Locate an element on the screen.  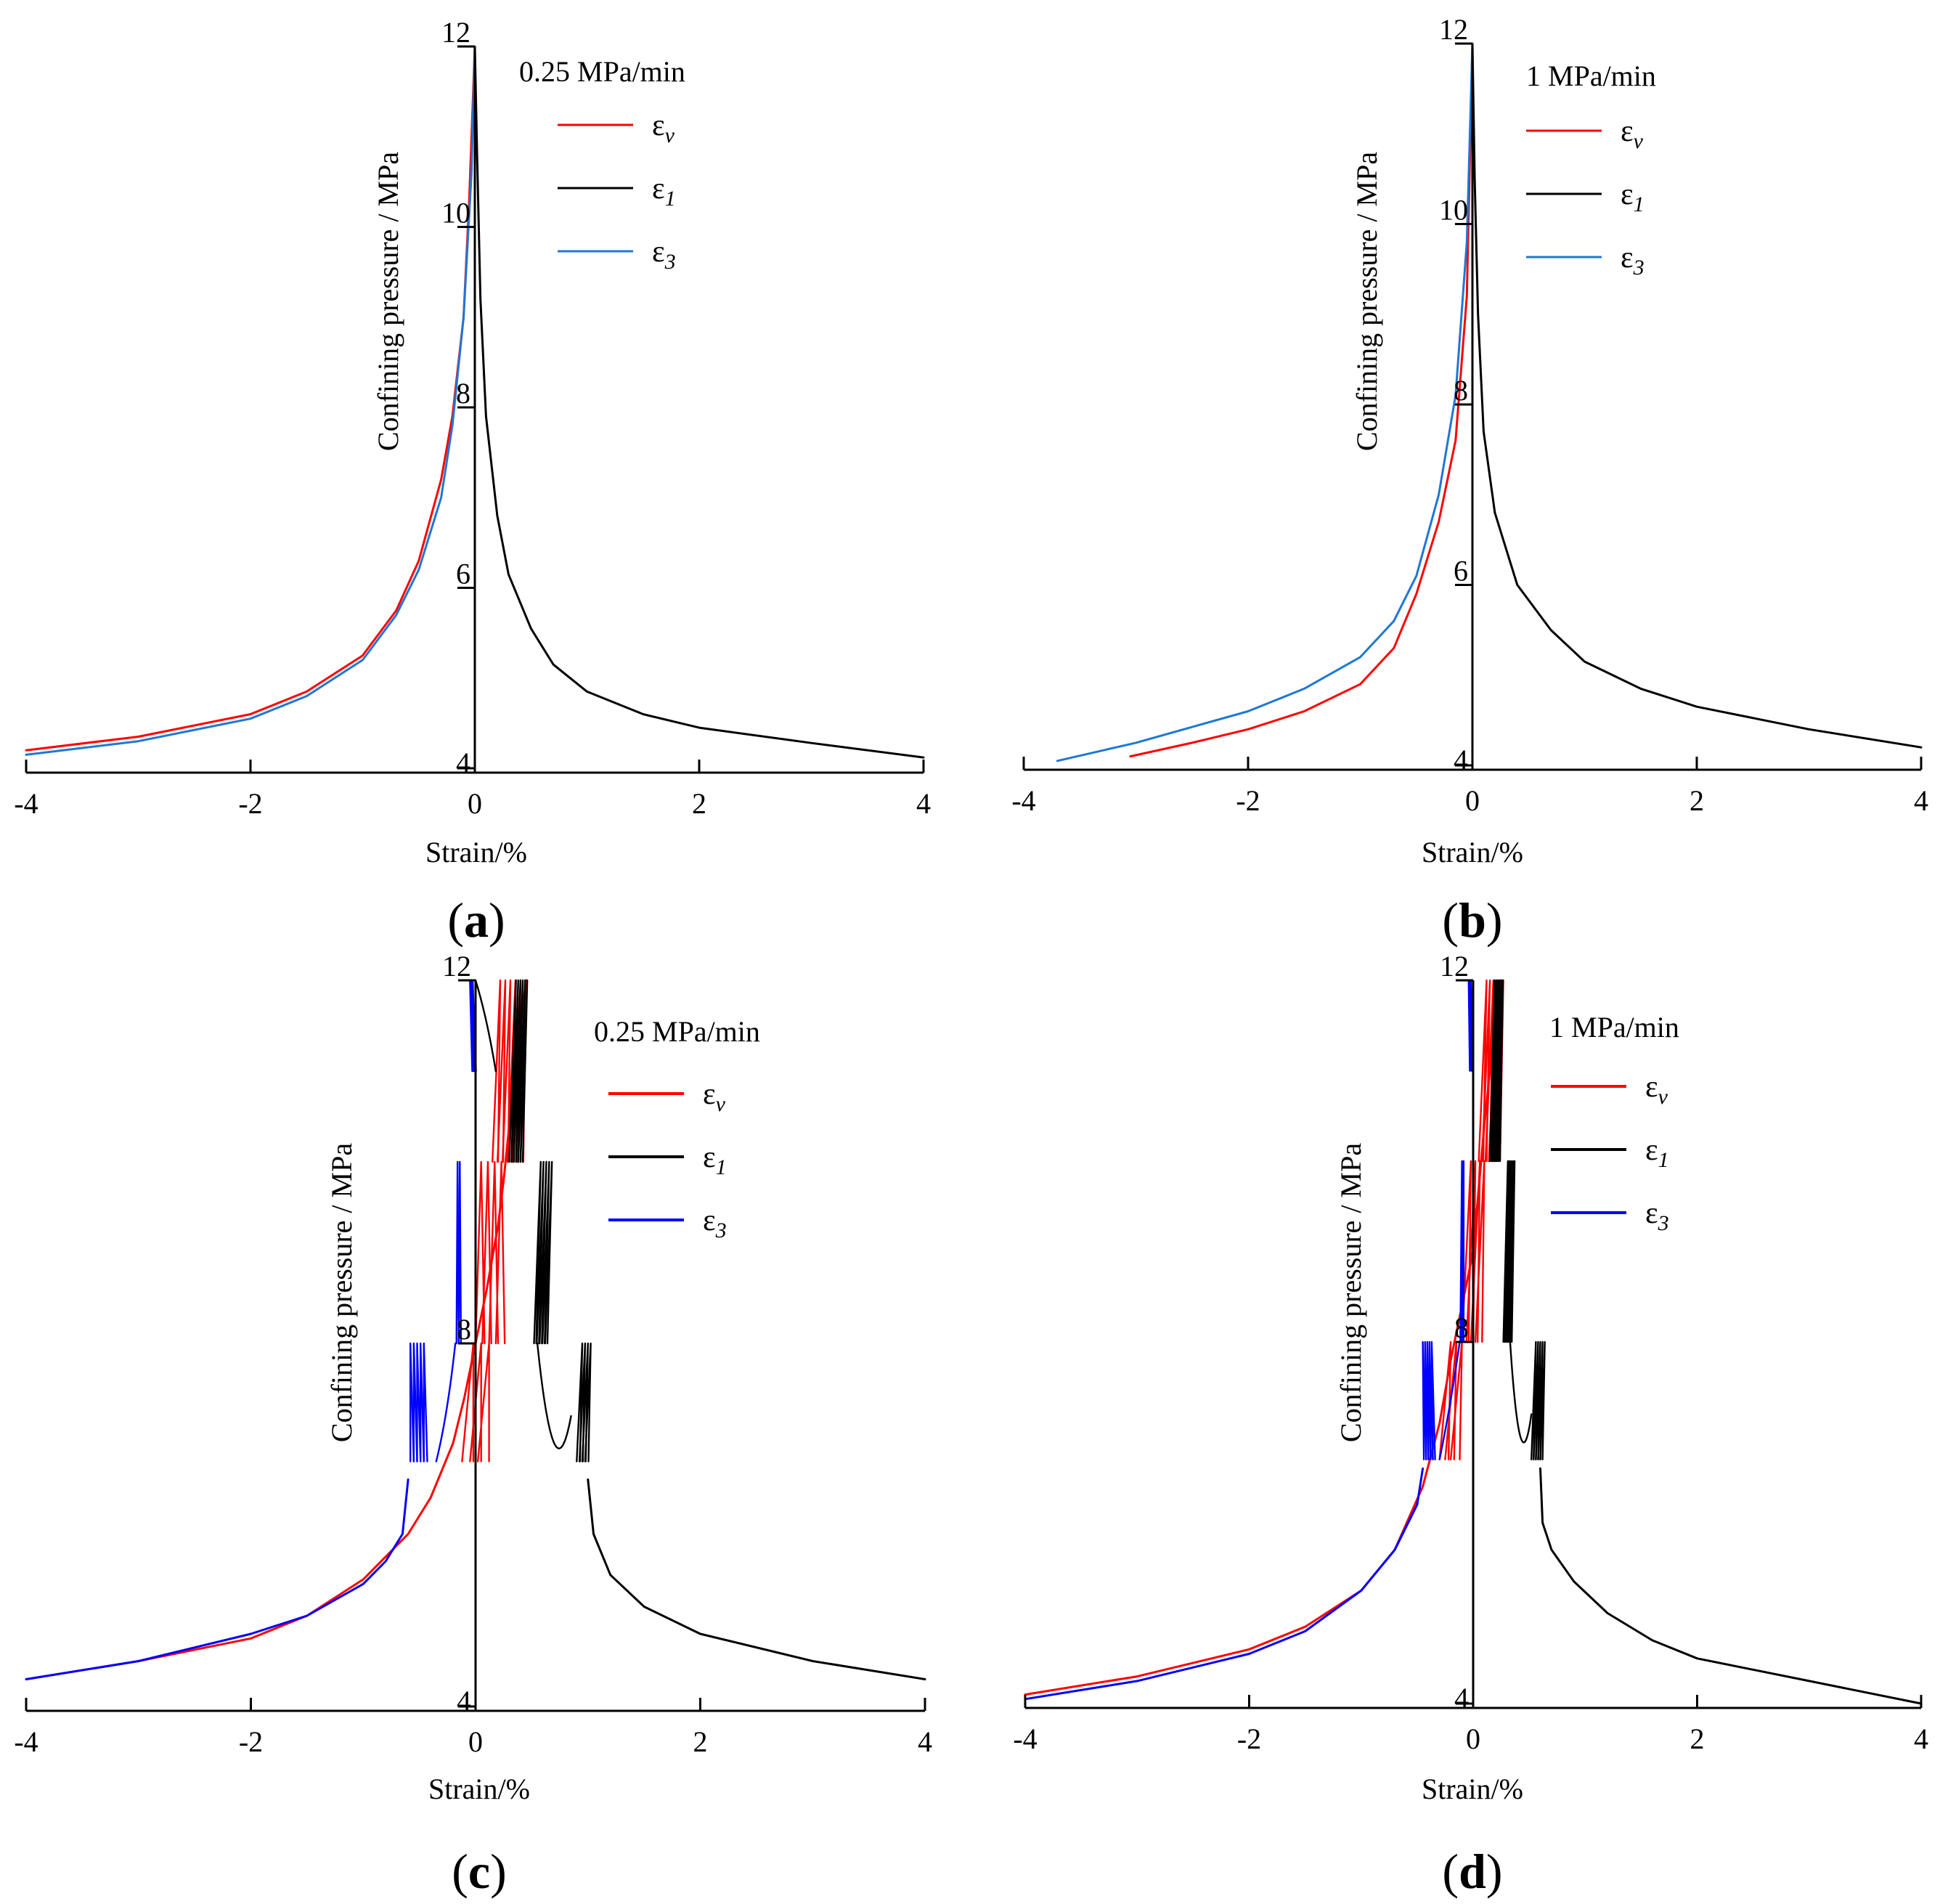
x-axis-title-b: Strain/% is located at coordinates (1472, 852).